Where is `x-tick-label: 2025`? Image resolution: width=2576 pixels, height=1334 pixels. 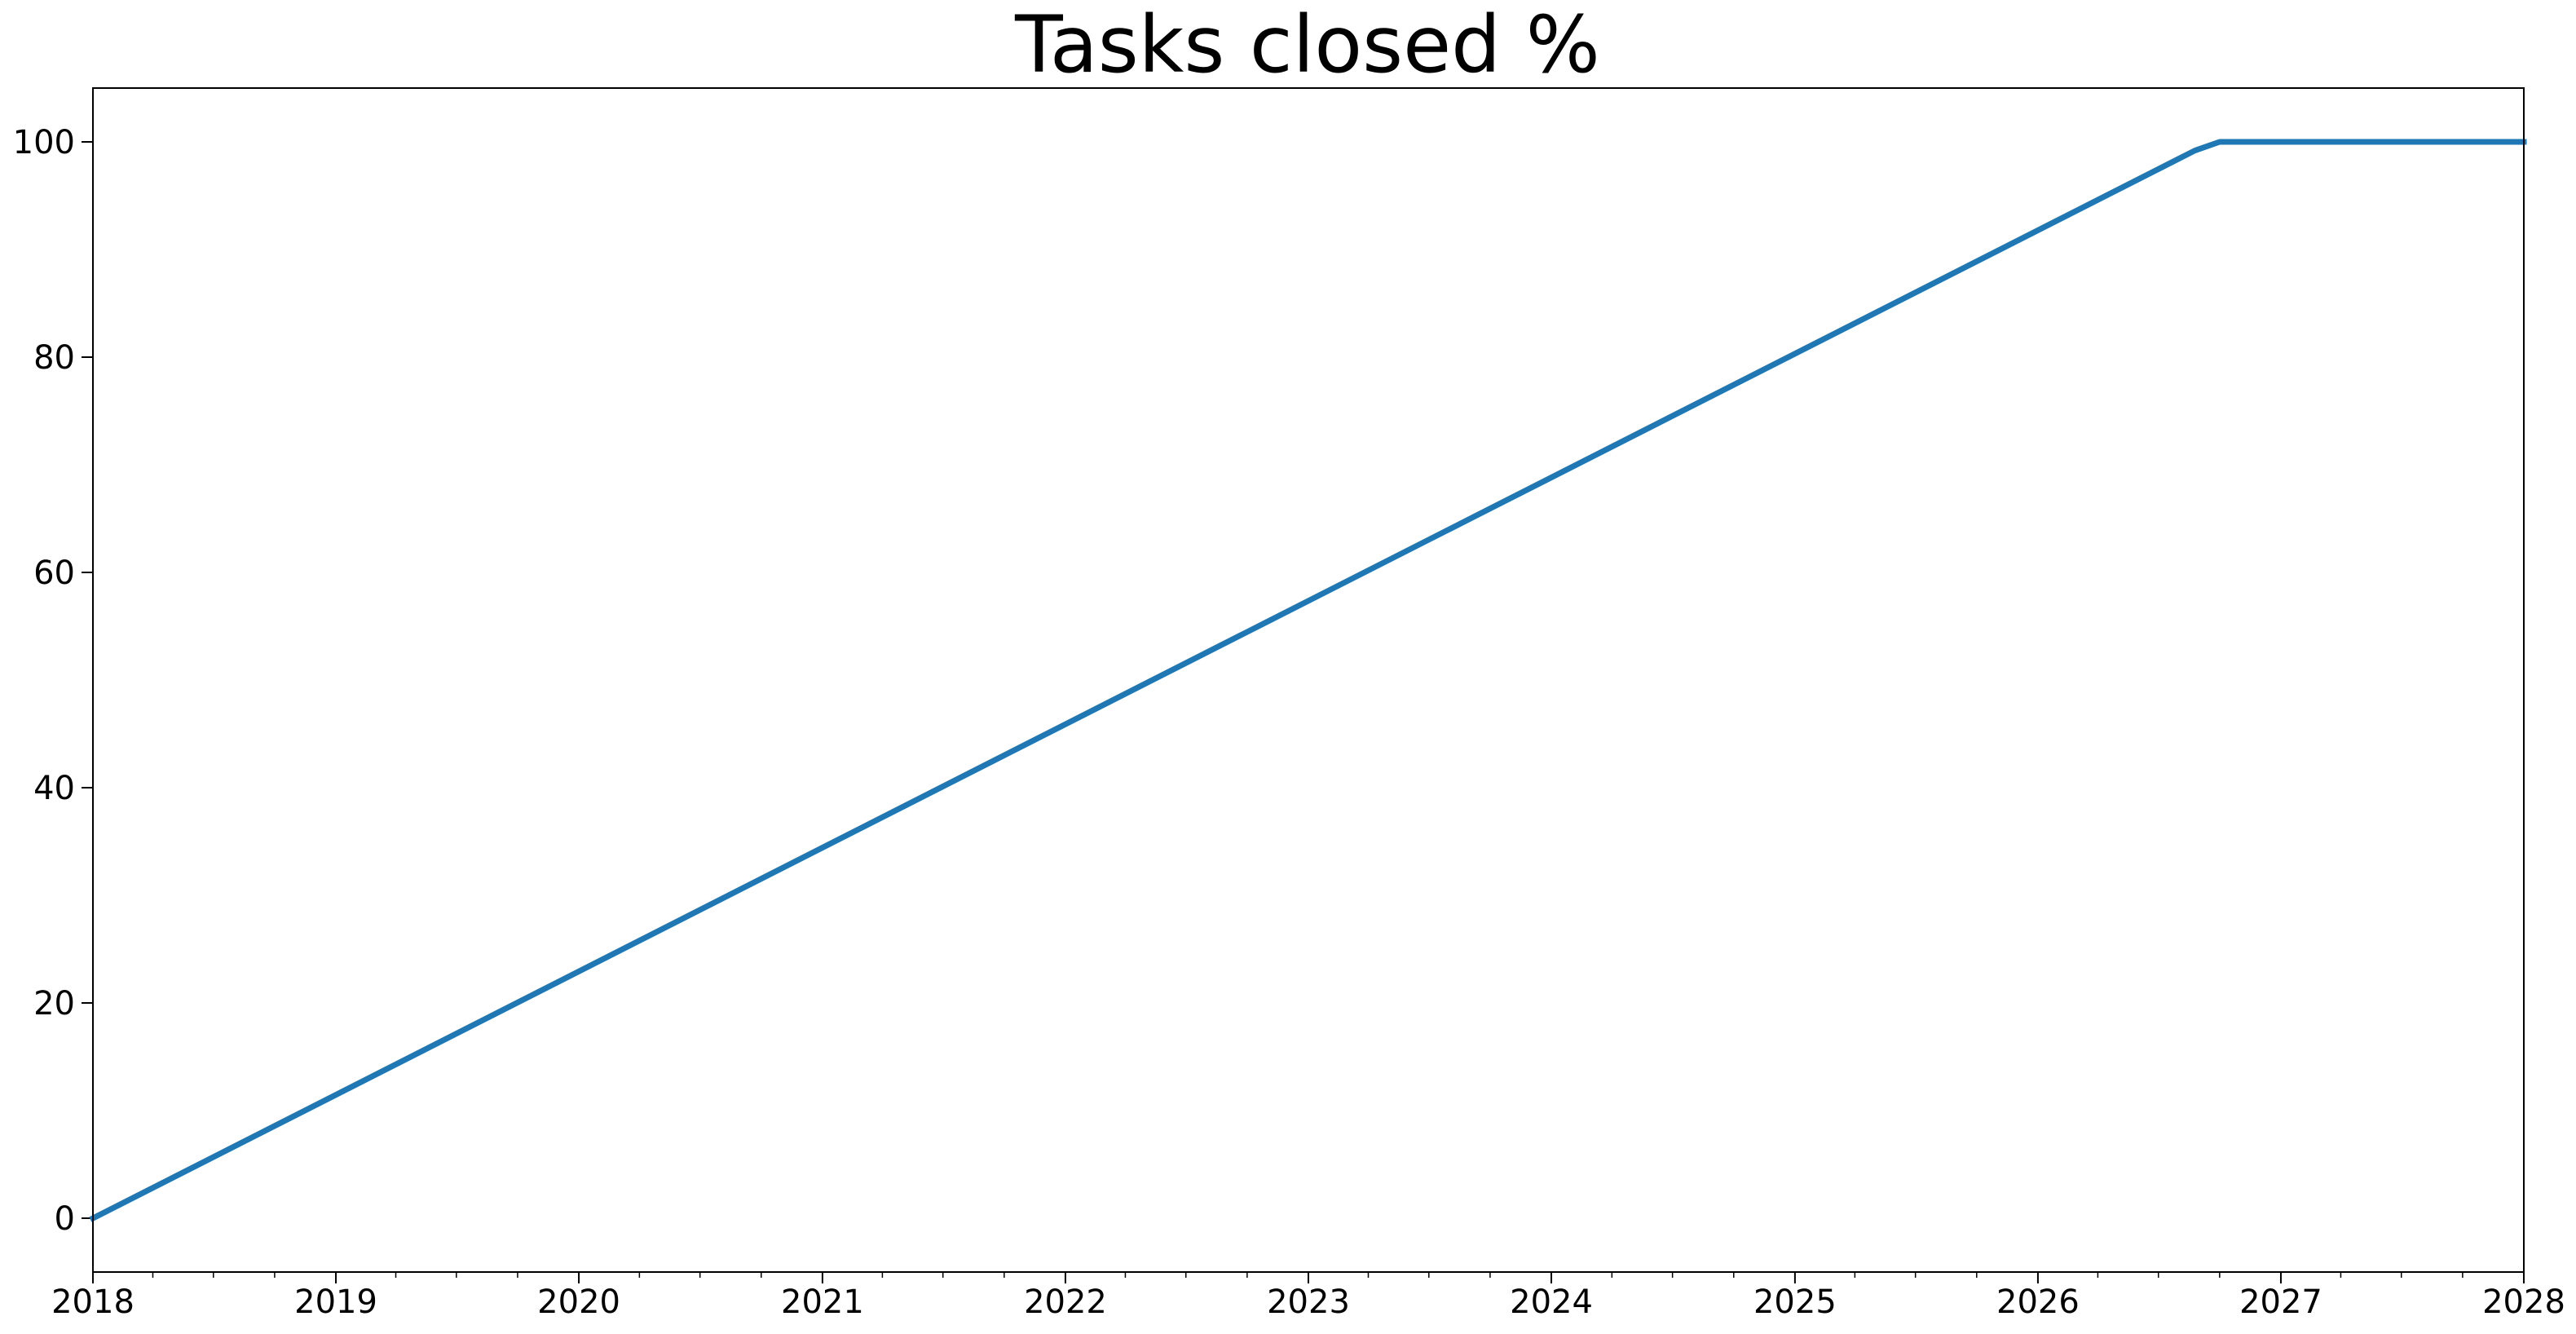
x-tick-label: 2025 is located at coordinates (1795, 1302).